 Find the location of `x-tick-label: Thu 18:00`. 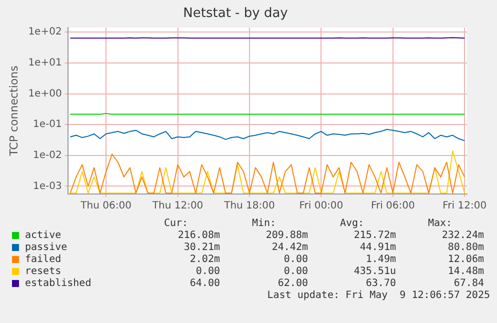

x-tick-label: Thu 18:00 is located at coordinates (249, 206).